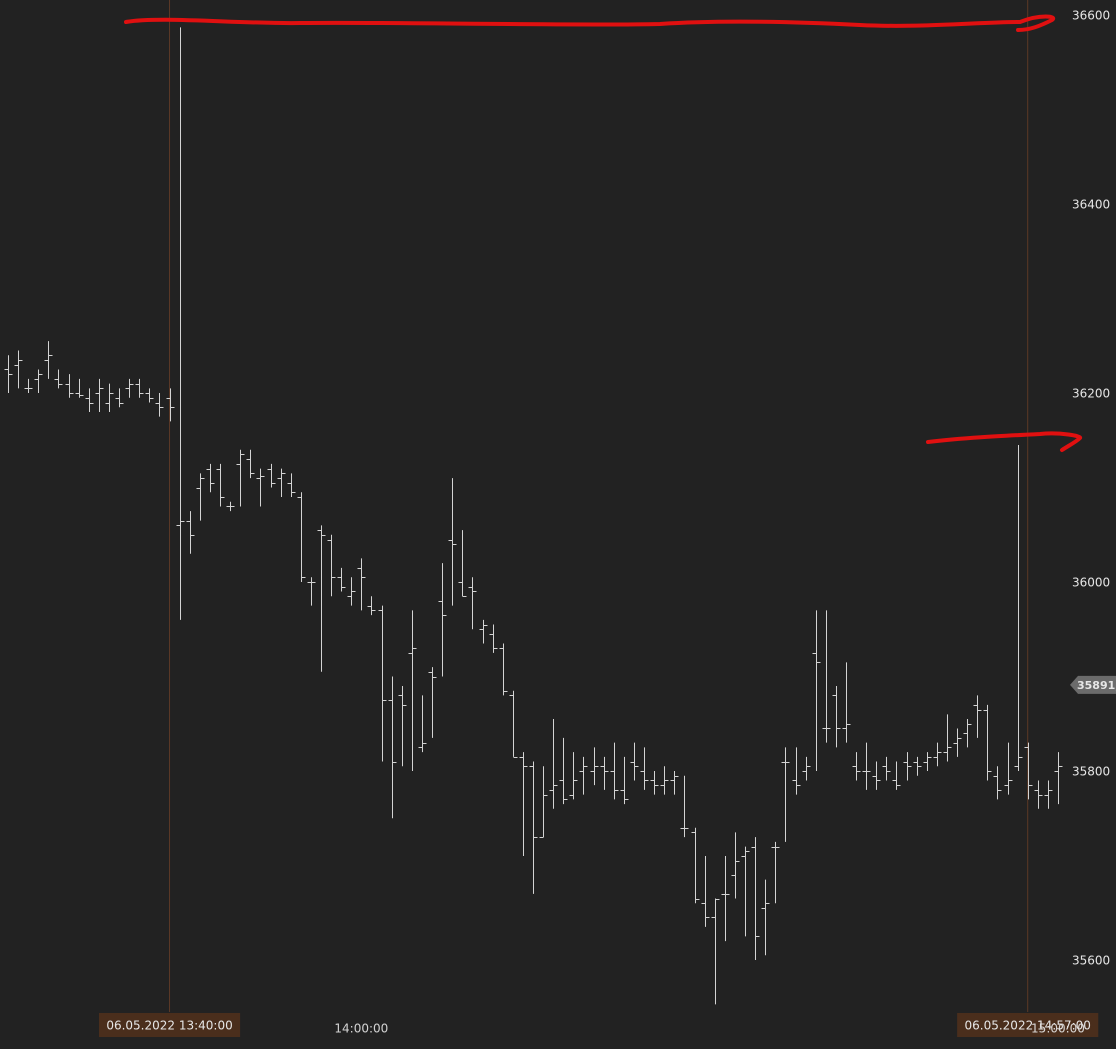  Describe the element at coordinates (1091, 16) in the screenshot. I see `y-tick-label: 36600` at that location.